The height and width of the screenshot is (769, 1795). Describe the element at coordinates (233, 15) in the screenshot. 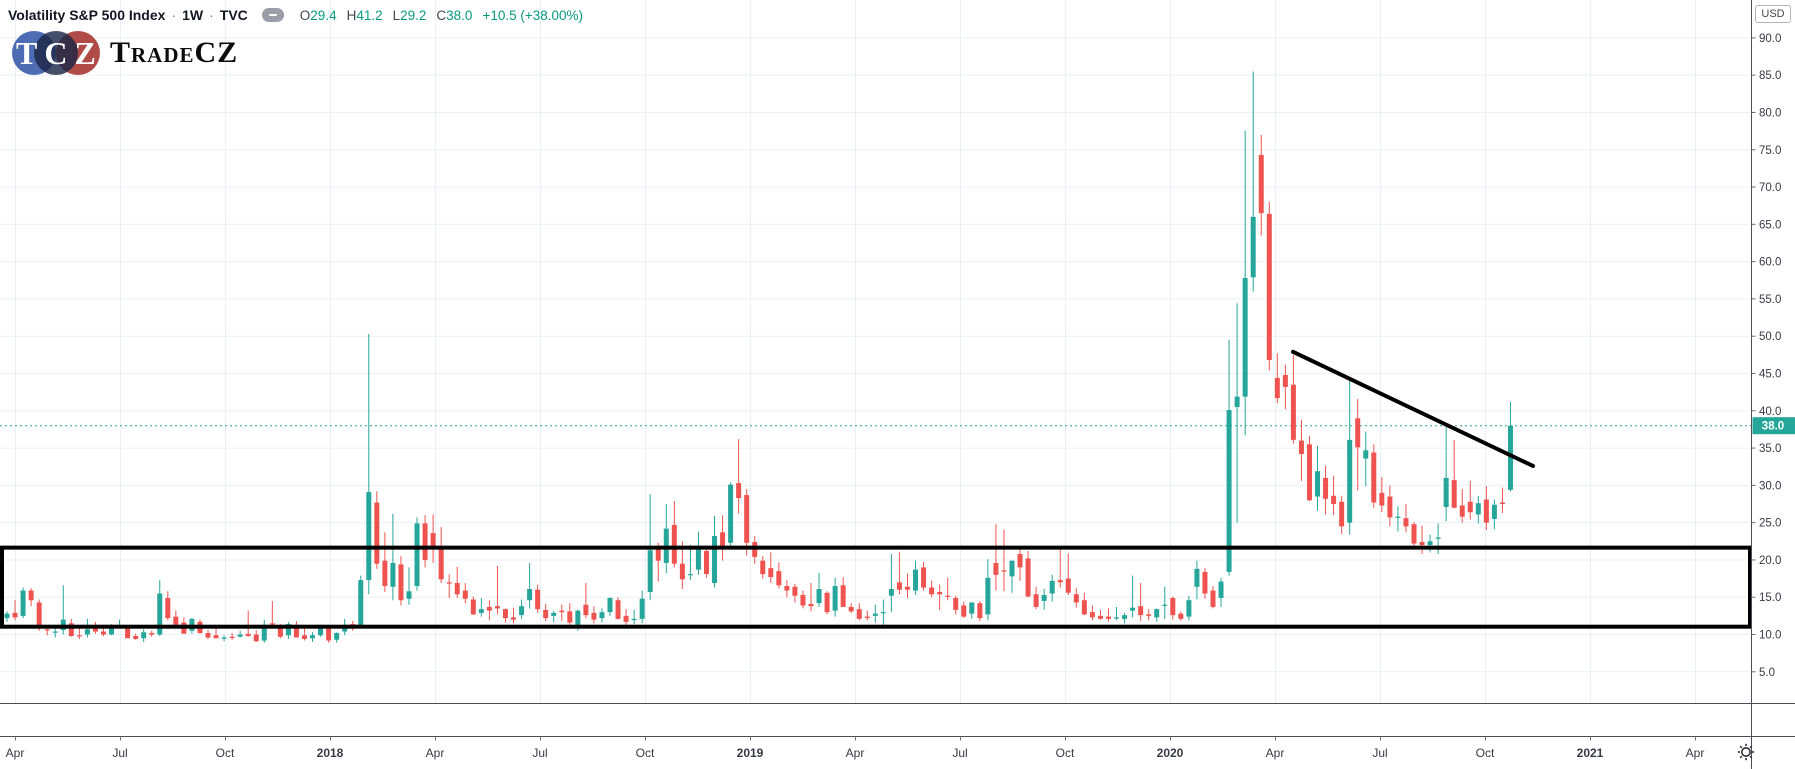

I see `exchange-label: TVC` at that location.